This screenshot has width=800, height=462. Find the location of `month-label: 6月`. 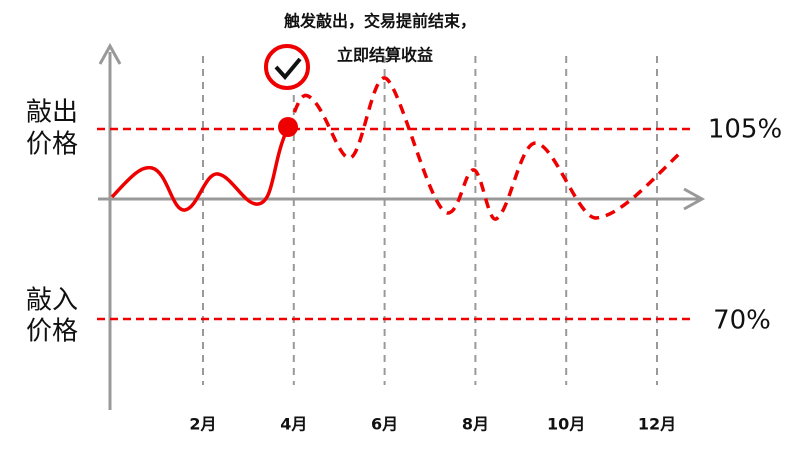

month-label: 6月 is located at coordinates (384, 424).